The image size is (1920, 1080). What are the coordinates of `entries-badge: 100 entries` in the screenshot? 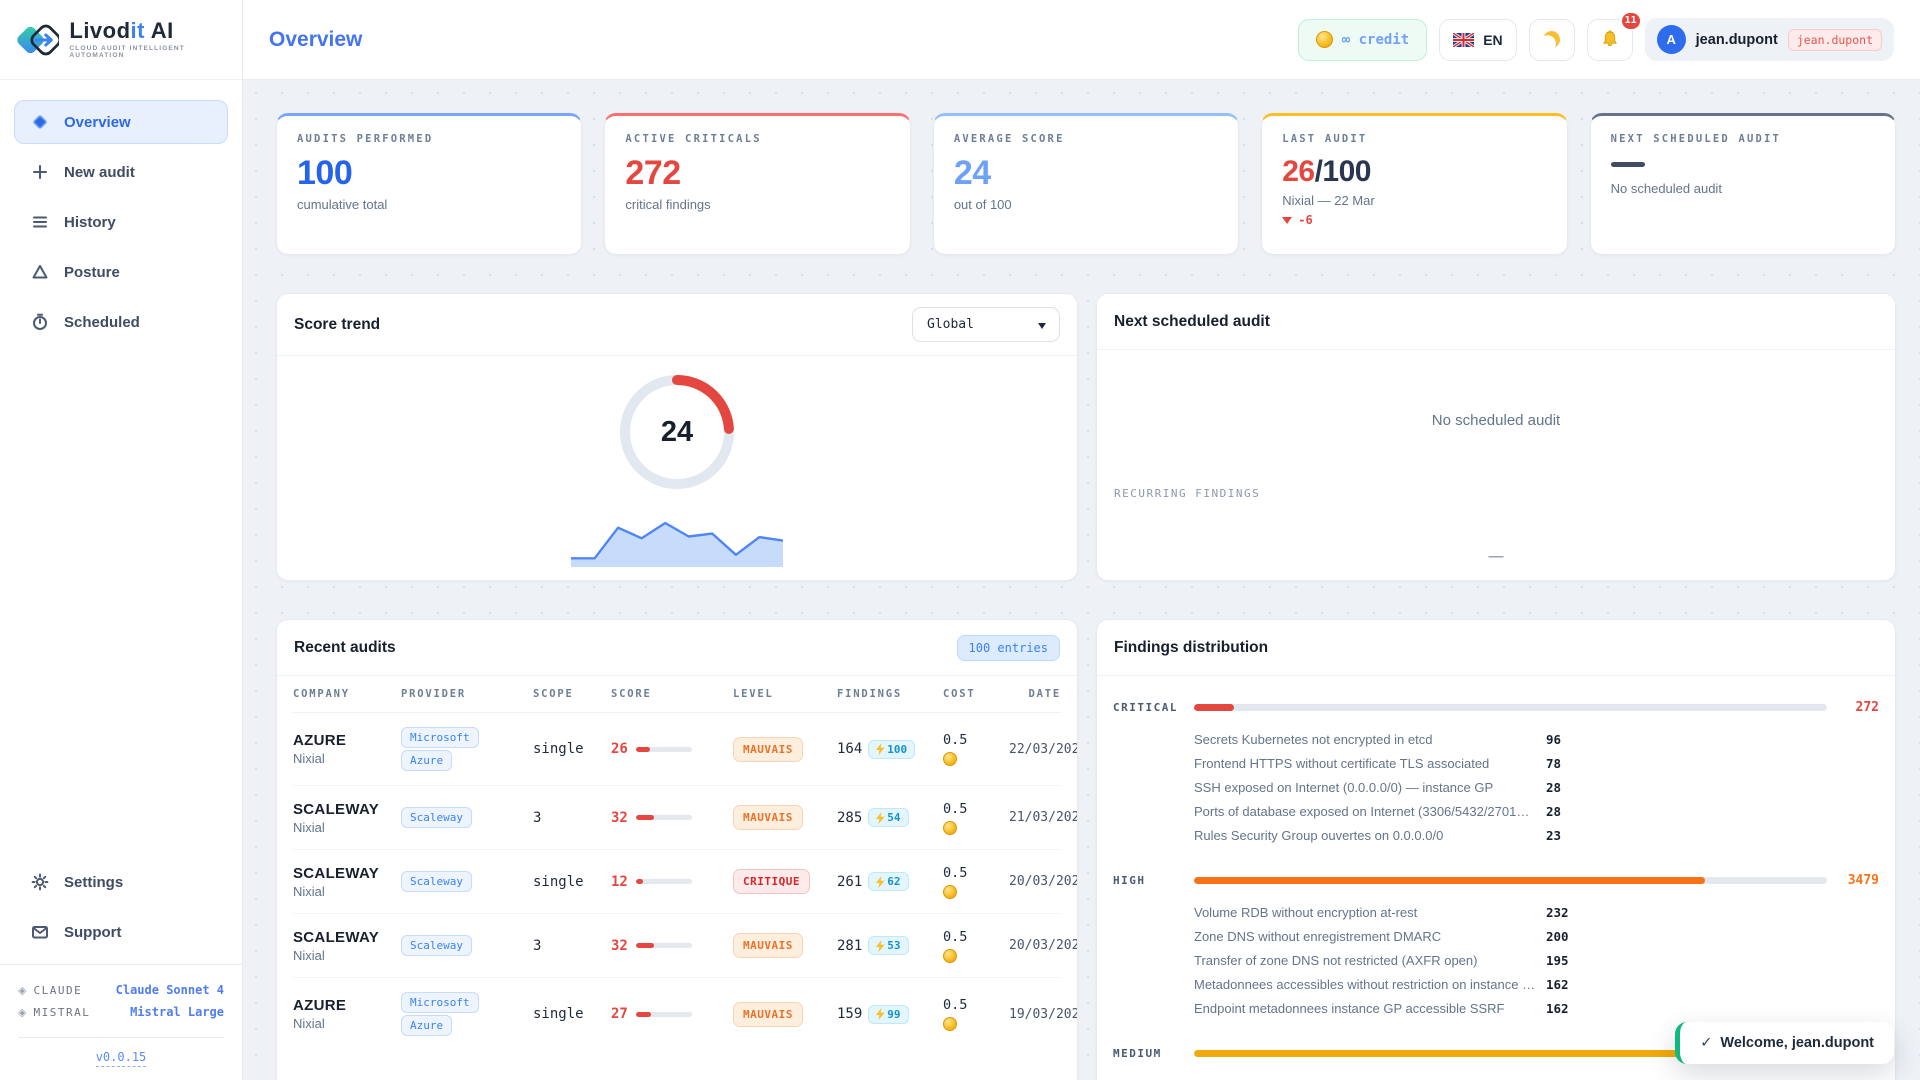 It's located at (1008, 647).